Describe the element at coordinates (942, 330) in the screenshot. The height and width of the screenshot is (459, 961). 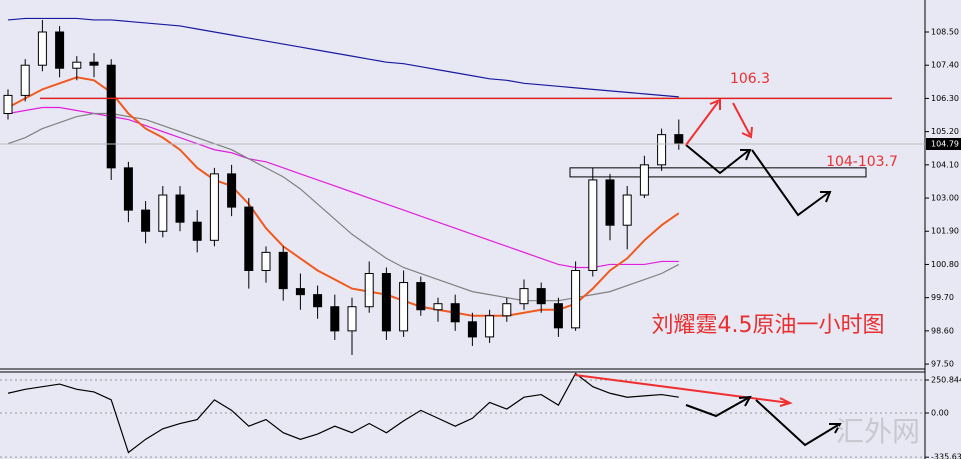
I see `y-tick-label: 98.60` at that location.